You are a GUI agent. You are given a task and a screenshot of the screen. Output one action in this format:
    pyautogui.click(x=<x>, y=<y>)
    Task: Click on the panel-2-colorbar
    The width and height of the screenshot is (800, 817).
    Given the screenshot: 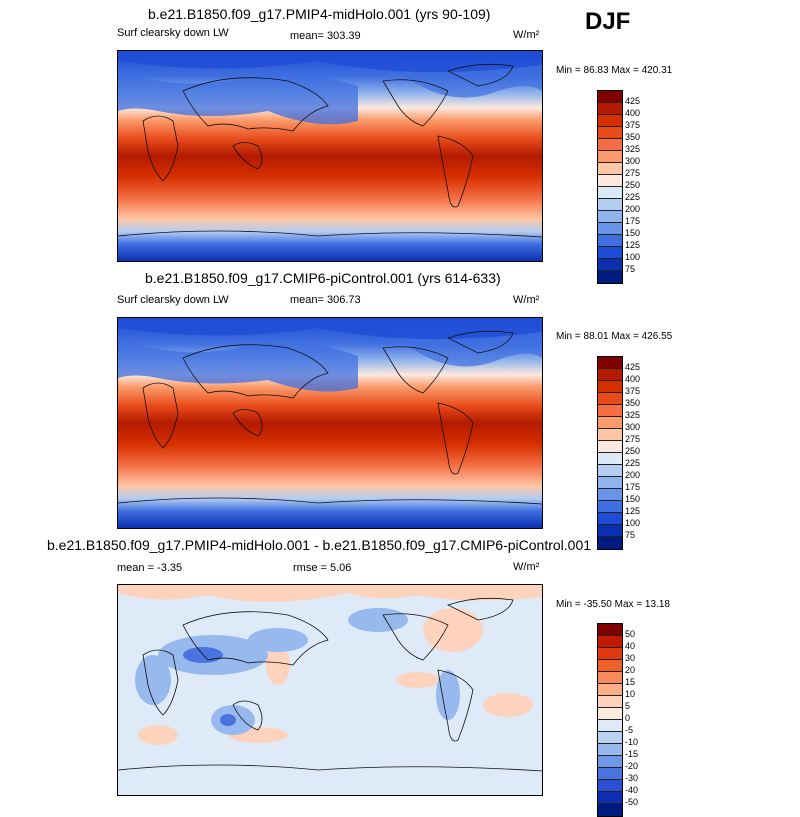 What is the action you would take?
    pyautogui.click(x=610, y=453)
    